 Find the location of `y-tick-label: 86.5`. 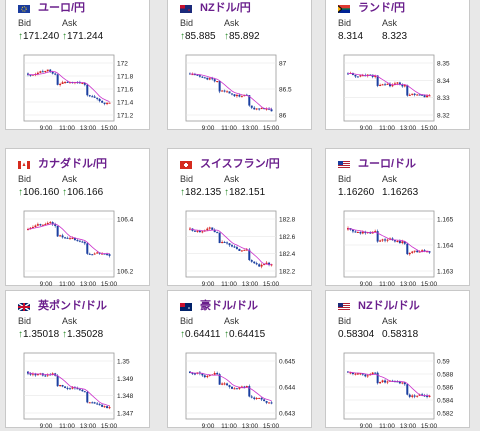

y-tick-label: 86.5 is located at coordinates (285, 90).